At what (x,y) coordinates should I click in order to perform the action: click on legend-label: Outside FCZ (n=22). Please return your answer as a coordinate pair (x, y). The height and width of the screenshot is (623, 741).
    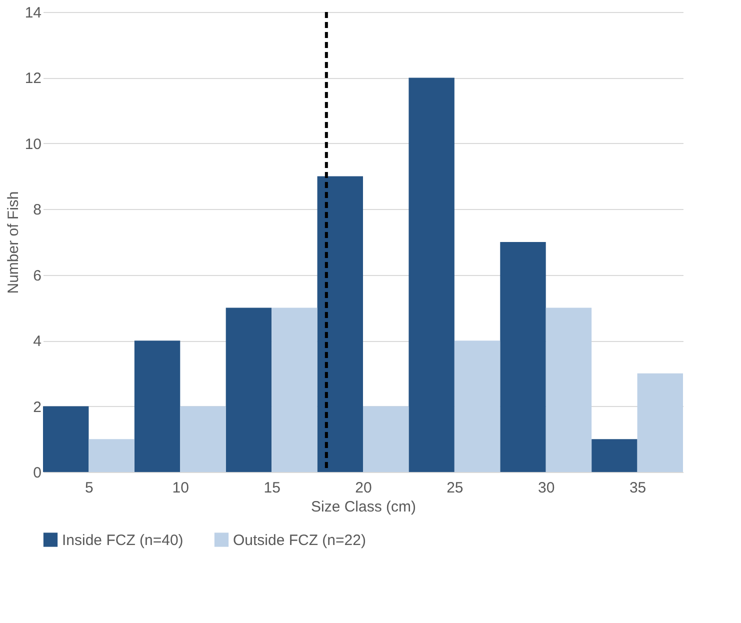
    Looking at the image, I should click on (299, 540).